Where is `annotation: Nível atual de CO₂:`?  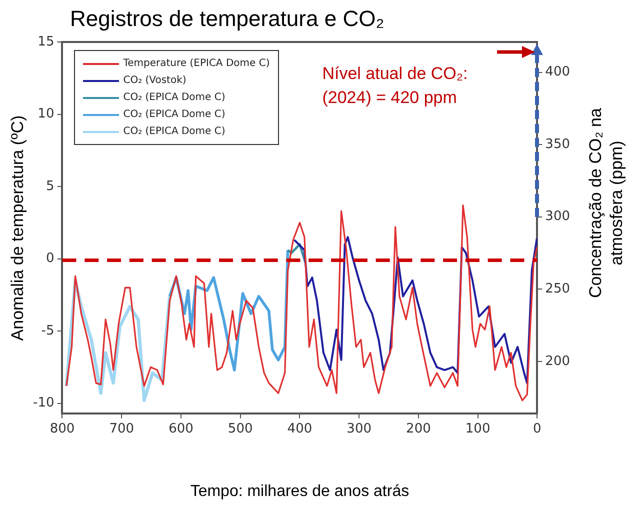
annotation: Nível atual de CO₂: is located at coordinates (395, 74).